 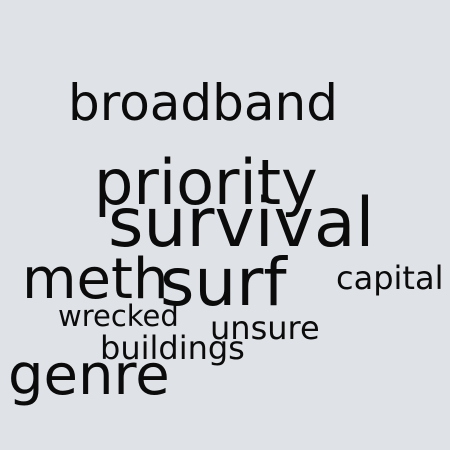 What do you see at coordinates (95, 279) in the screenshot?
I see `word-meth: meth` at bounding box center [95, 279].